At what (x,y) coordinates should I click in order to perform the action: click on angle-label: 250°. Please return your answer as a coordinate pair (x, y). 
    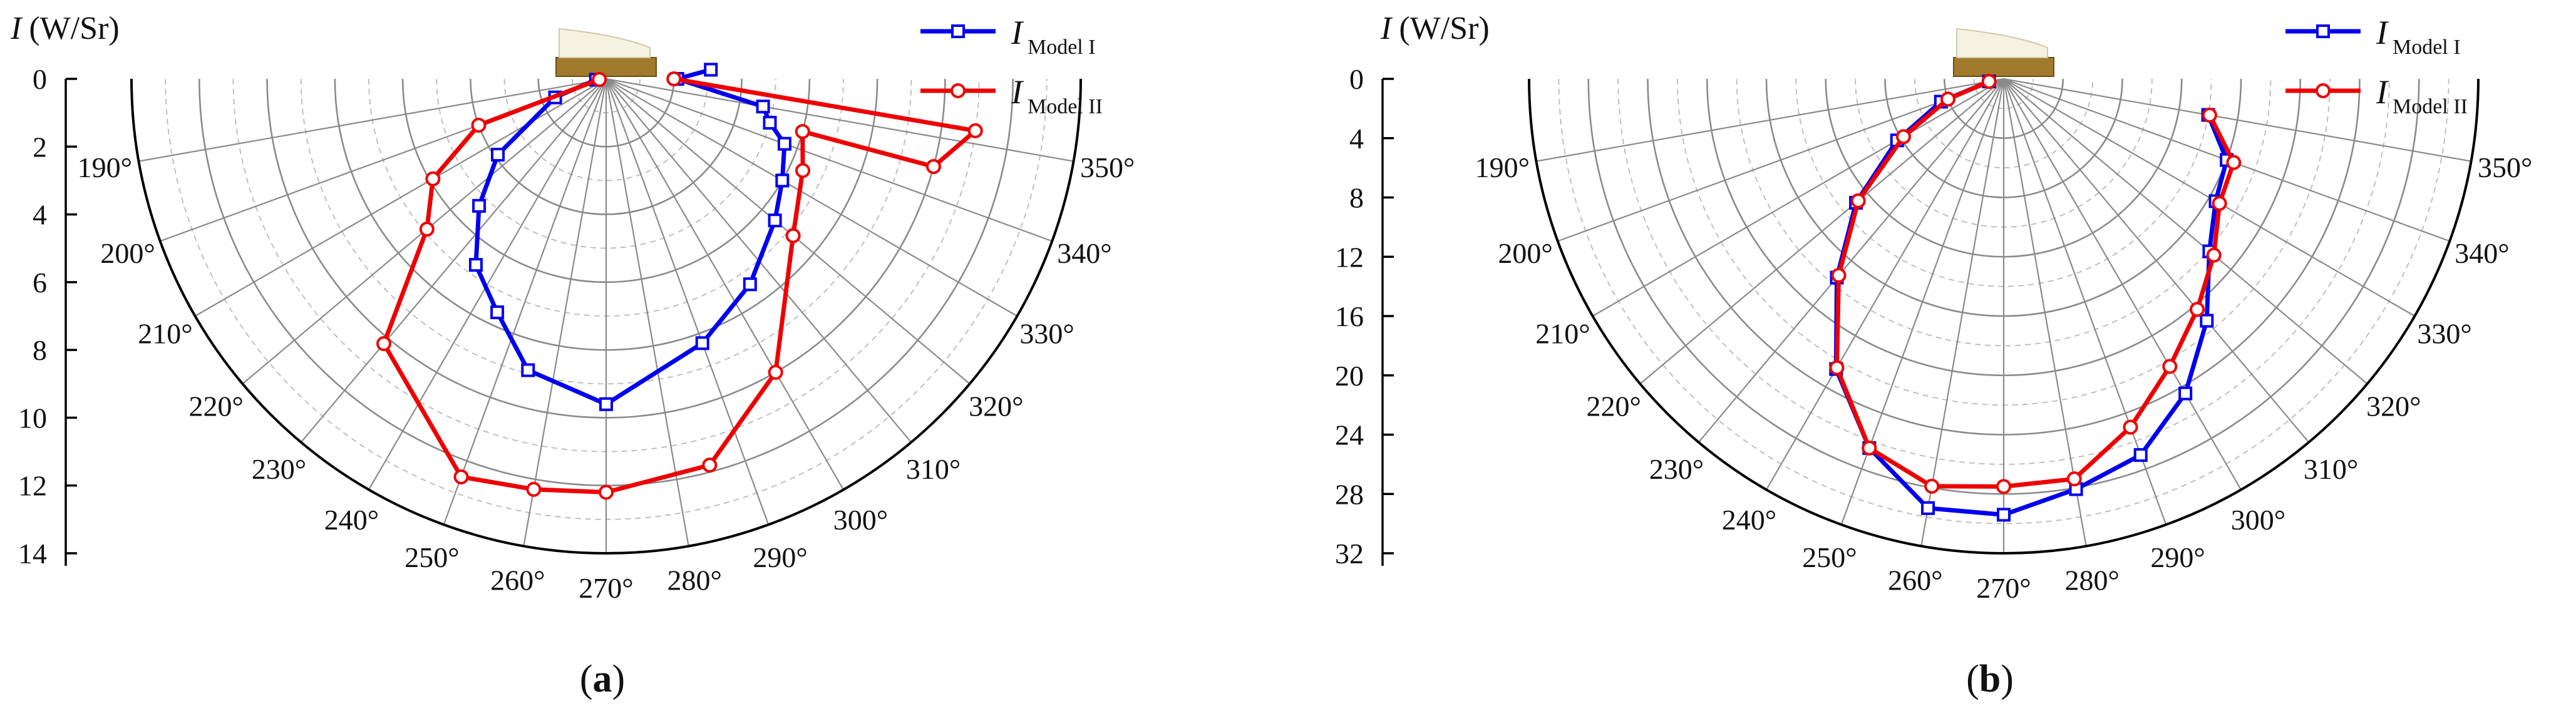
    Looking at the image, I should click on (1829, 557).